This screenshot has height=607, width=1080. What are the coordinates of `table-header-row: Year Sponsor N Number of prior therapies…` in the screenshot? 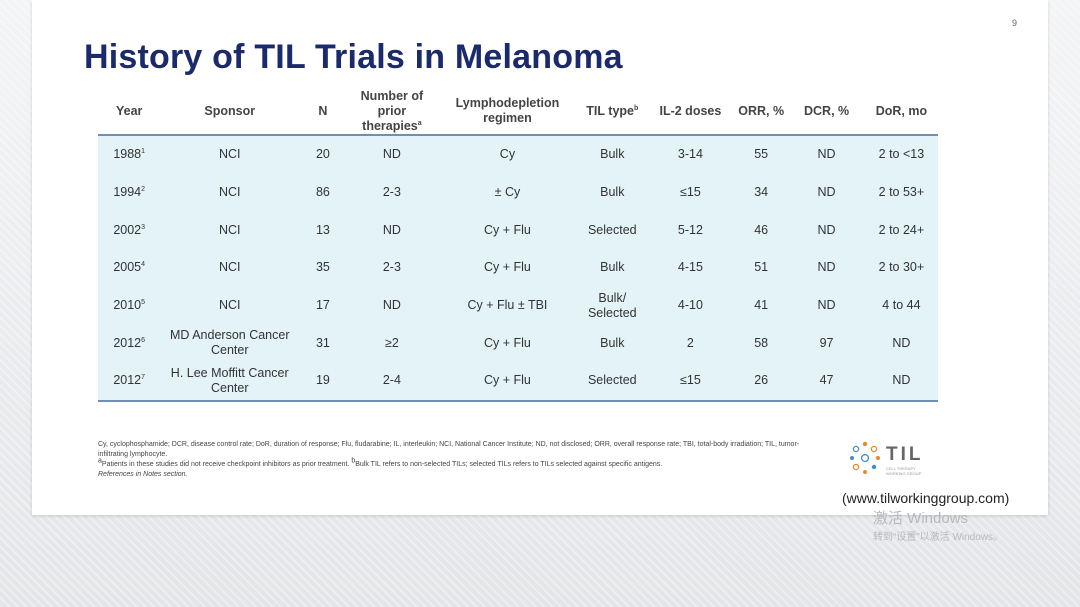 It's located at (518, 111).